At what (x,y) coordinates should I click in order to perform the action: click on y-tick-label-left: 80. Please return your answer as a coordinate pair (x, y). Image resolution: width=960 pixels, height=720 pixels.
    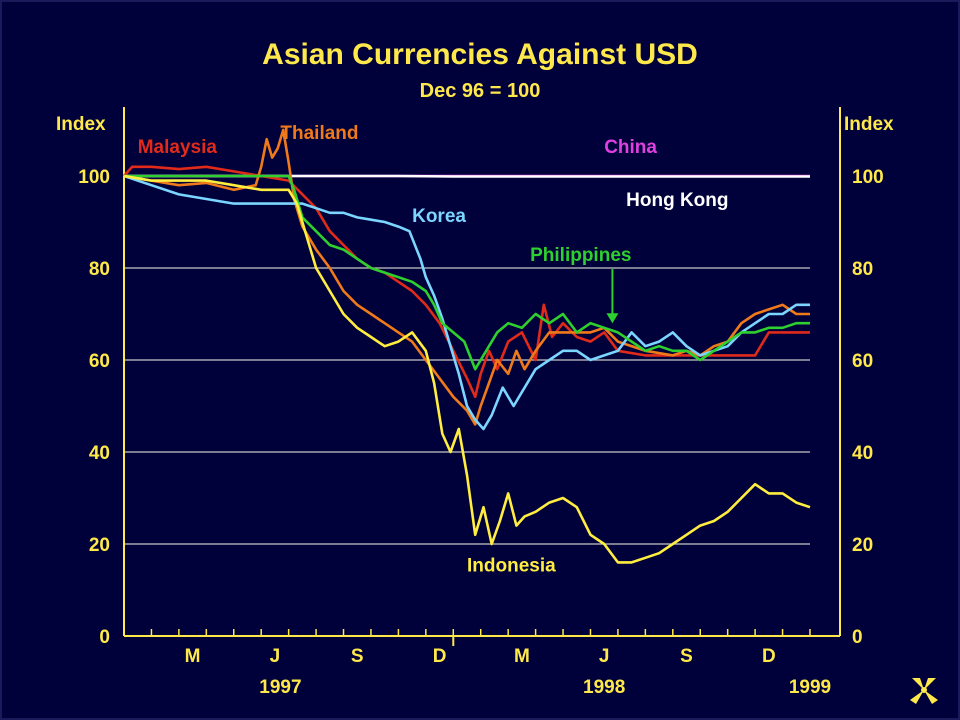
    Looking at the image, I should click on (99, 269).